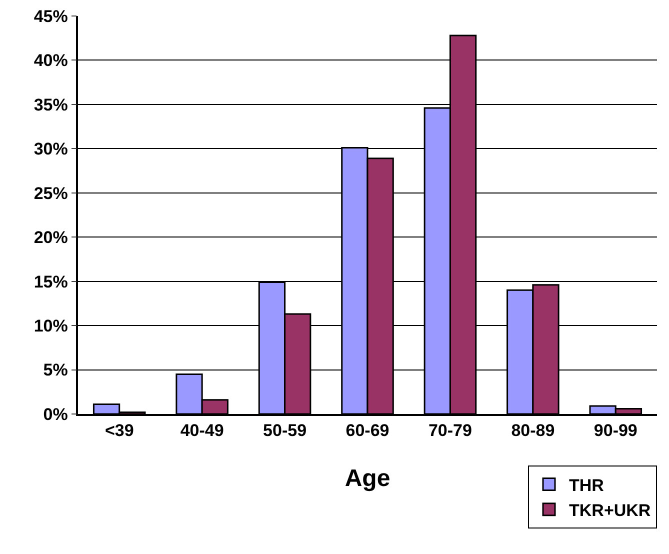  What do you see at coordinates (55, 414) in the screenshot?
I see `y-tick-label: 0%` at bounding box center [55, 414].